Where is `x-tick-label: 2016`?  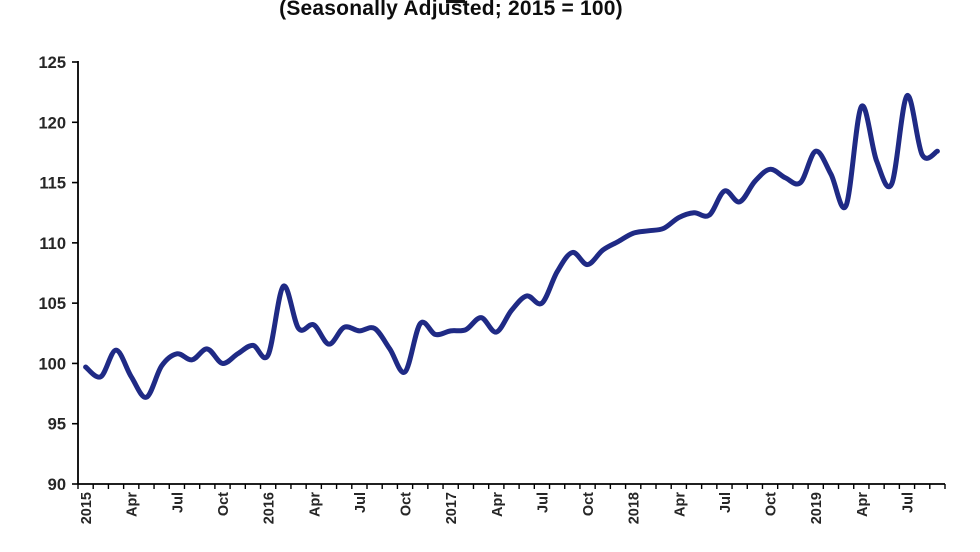 x-tick-label: 2016 is located at coordinates (270, 508).